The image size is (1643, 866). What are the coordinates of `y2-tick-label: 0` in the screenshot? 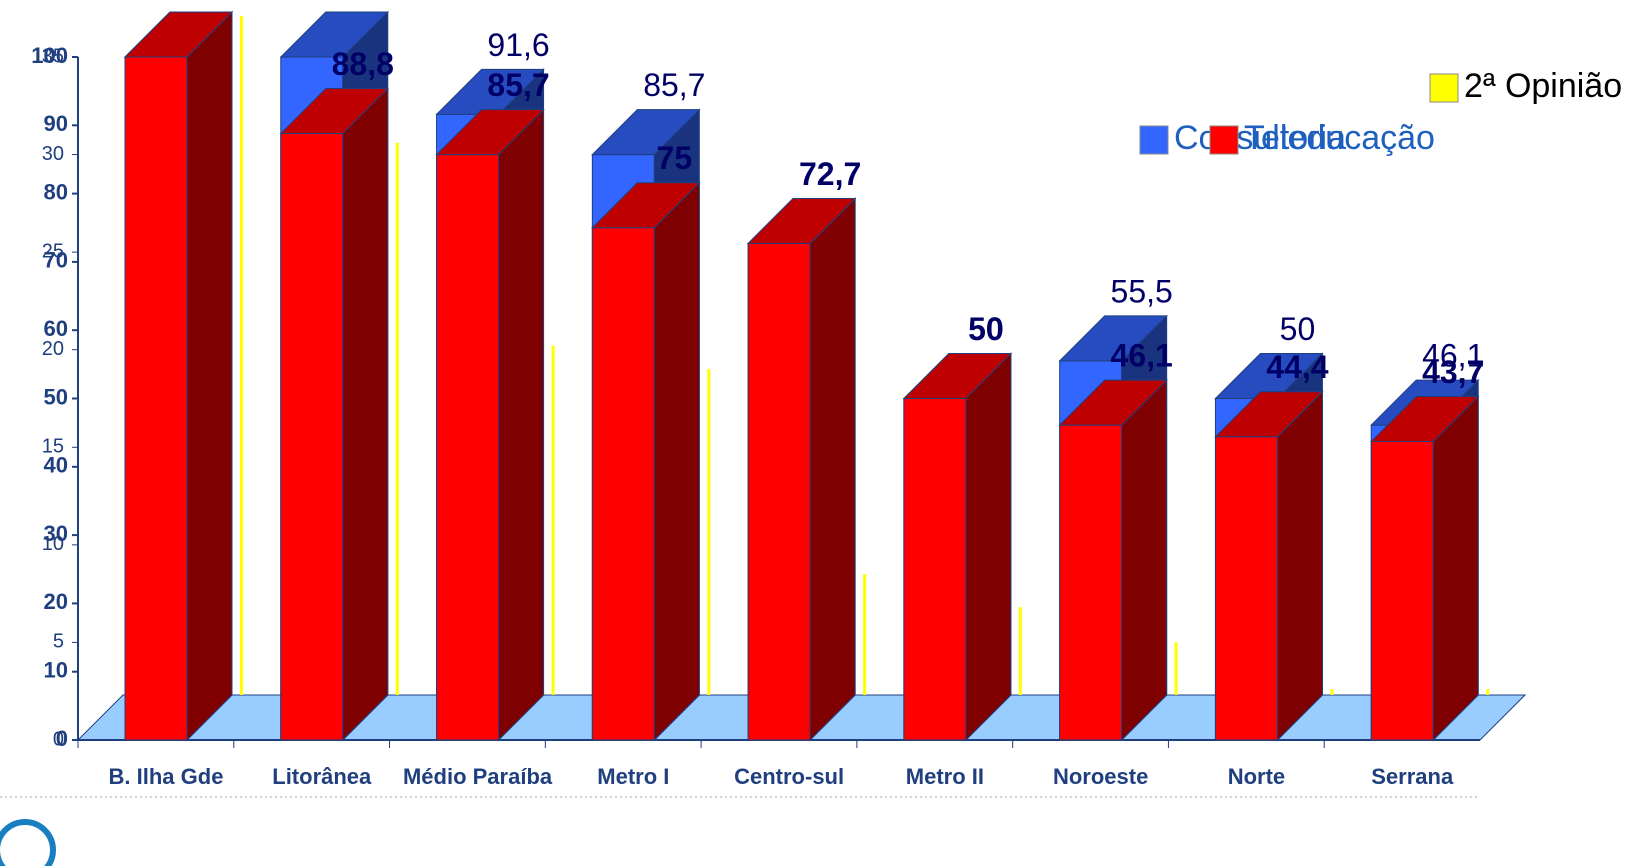 It's located at (58, 739).